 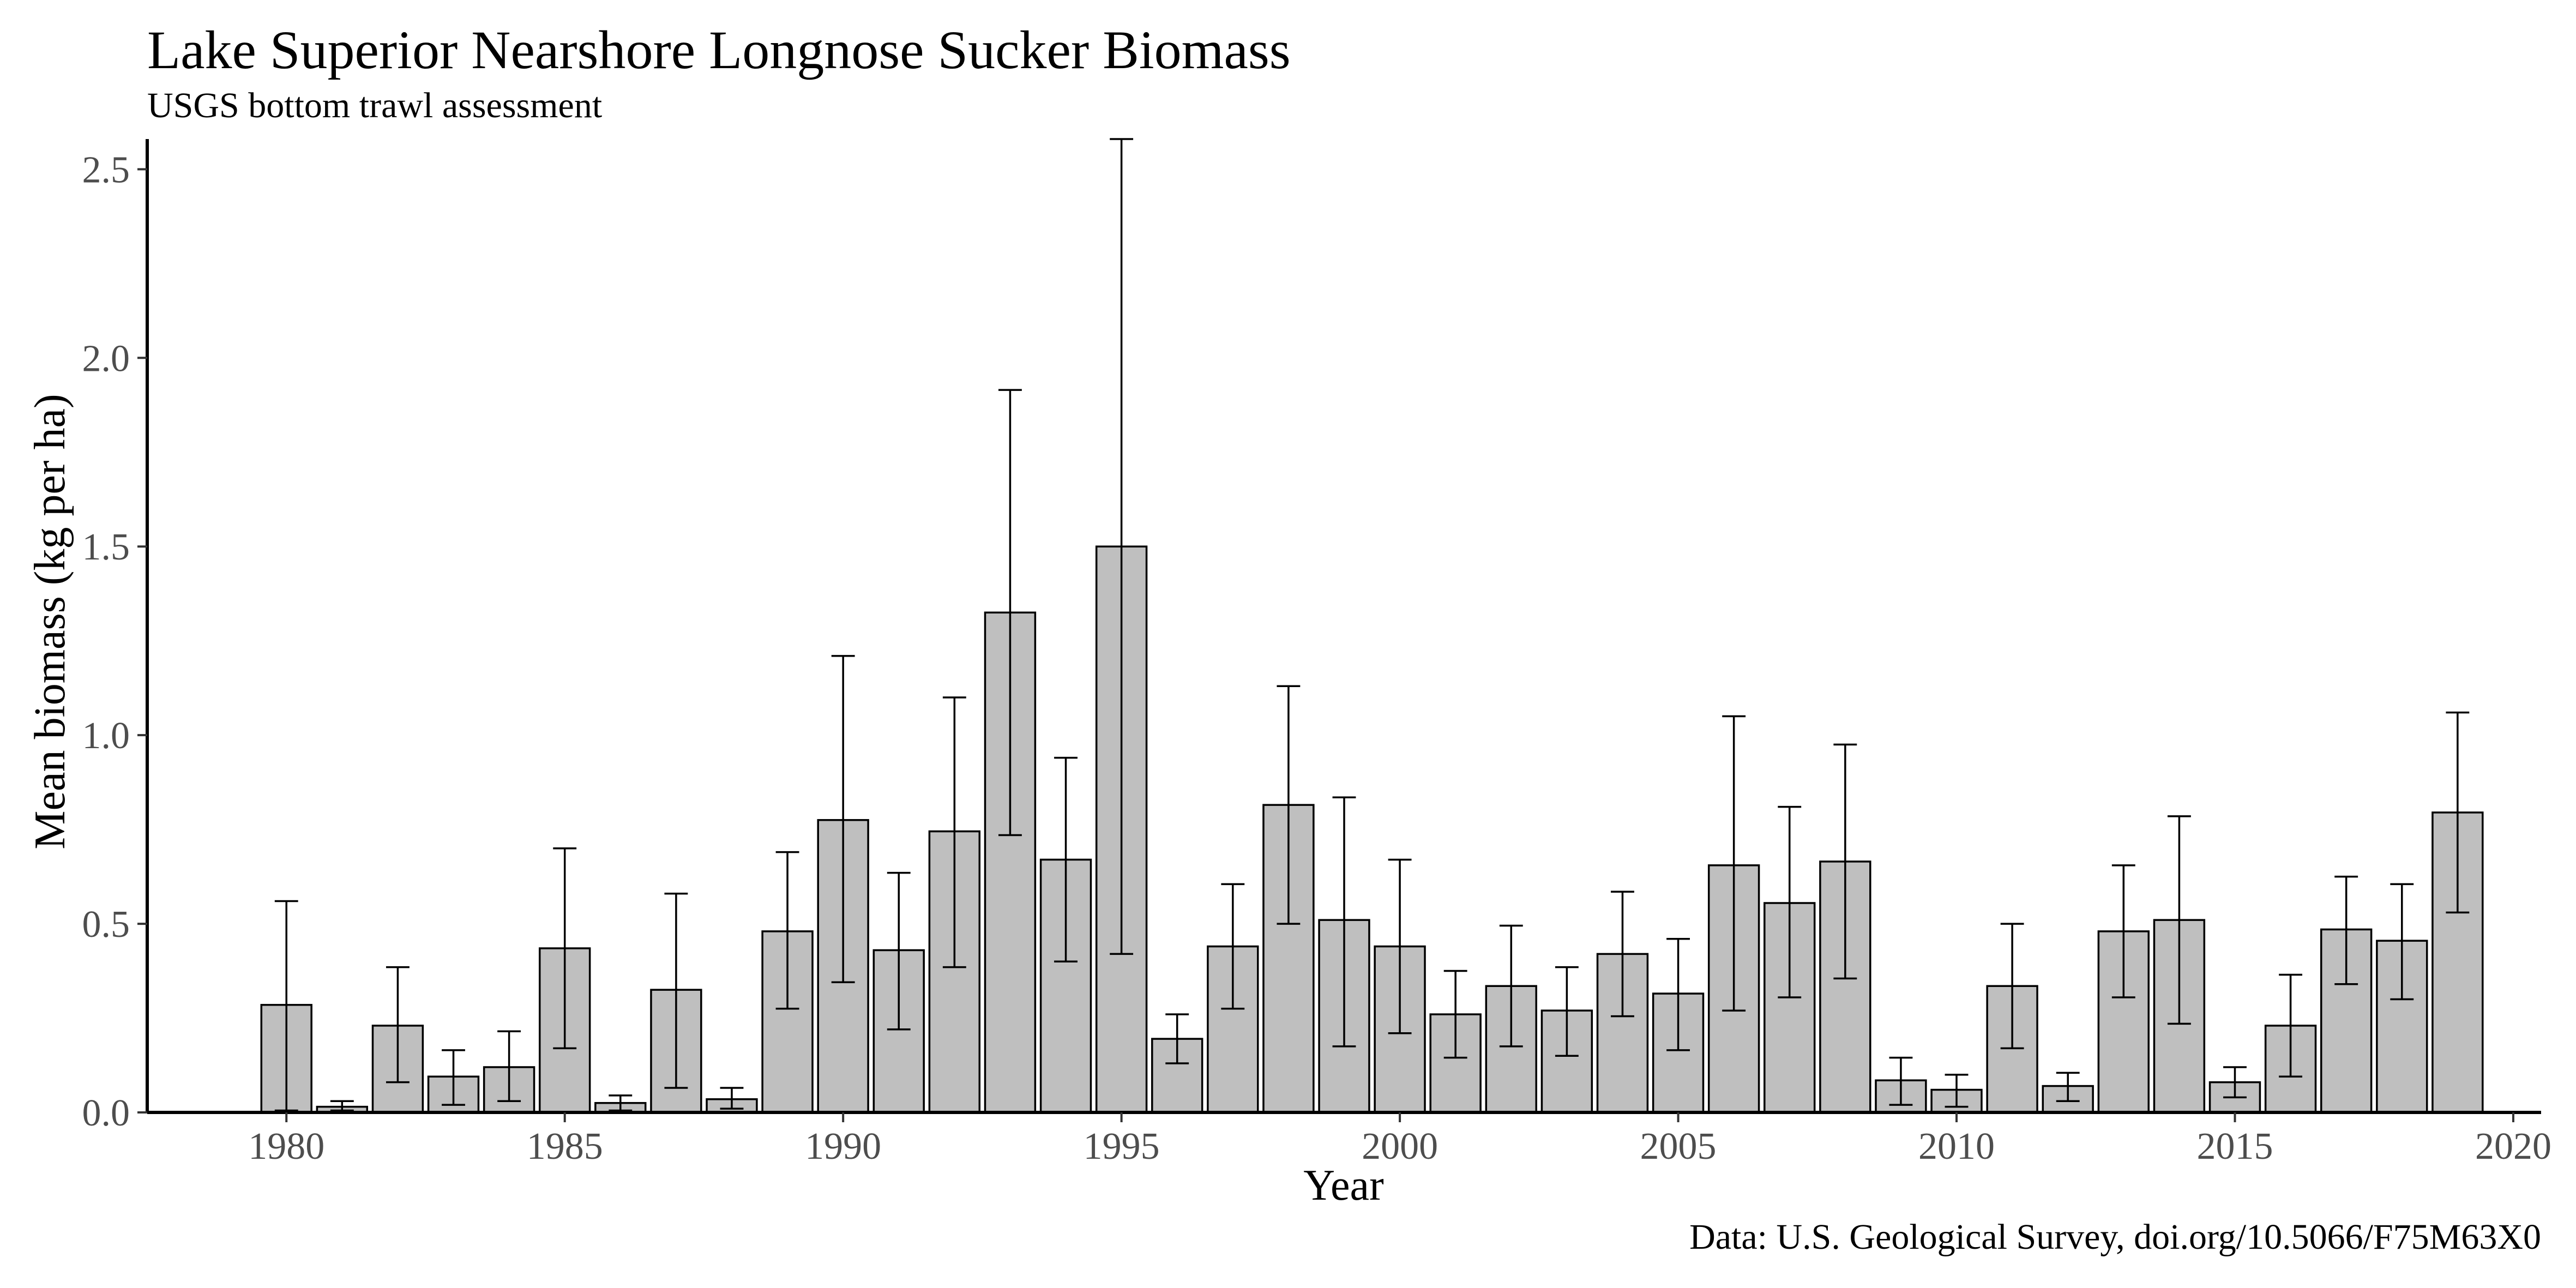 I want to click on y-ticks-group: 0.0 0.5 1.0 1.5 2.0 2.5, so click(x=114, y=641).